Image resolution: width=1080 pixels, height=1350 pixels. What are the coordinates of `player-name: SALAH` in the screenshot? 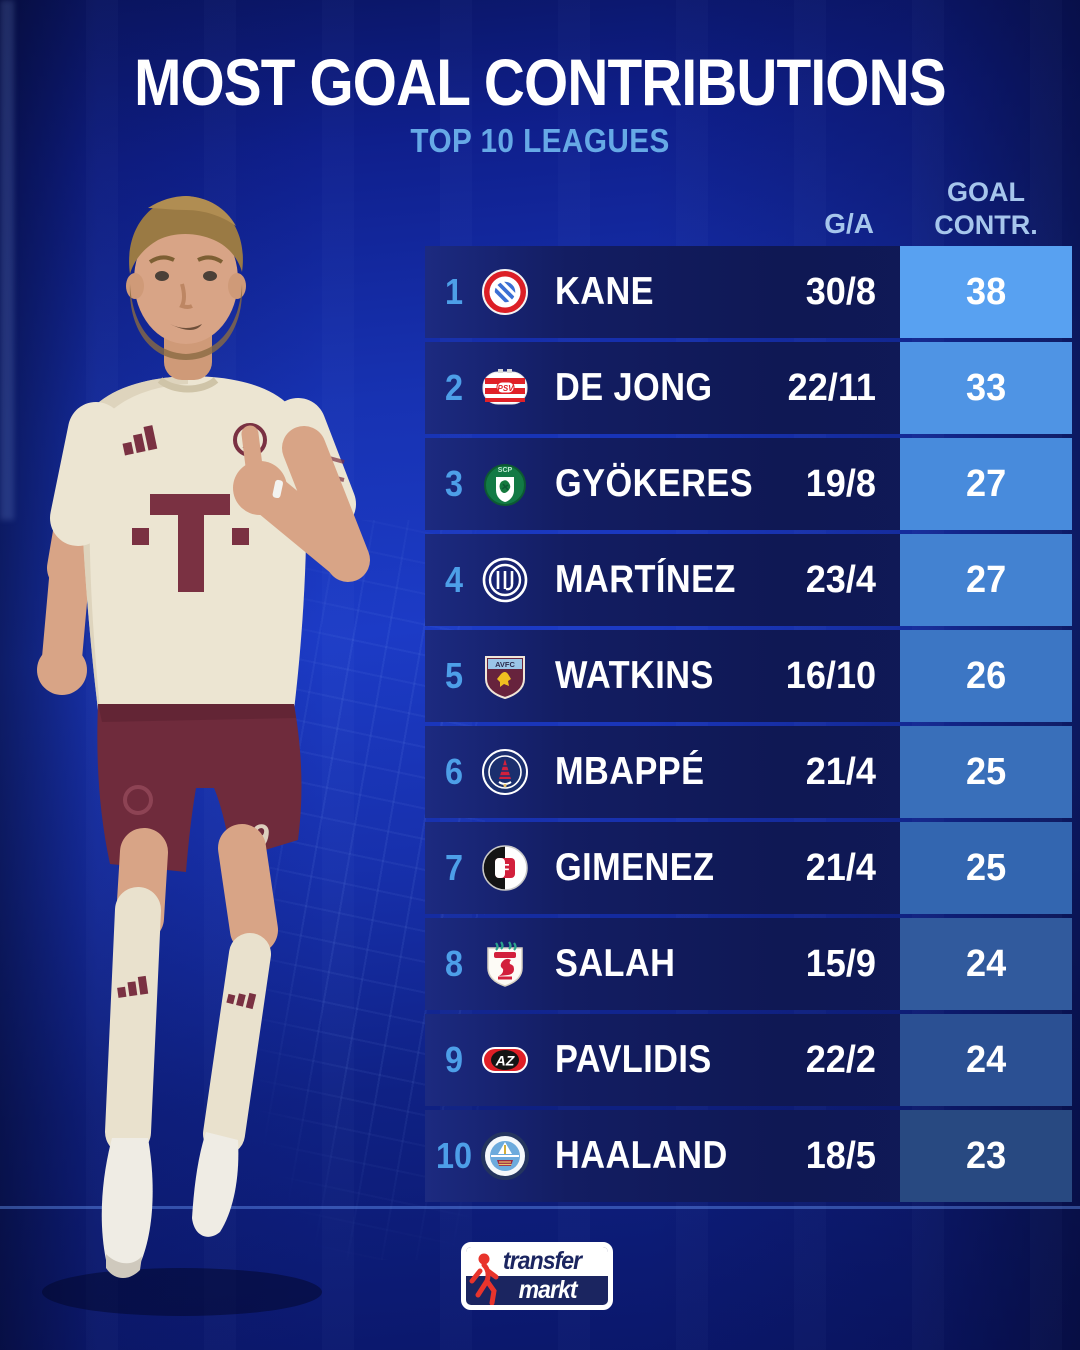 It's located at (615, 963).